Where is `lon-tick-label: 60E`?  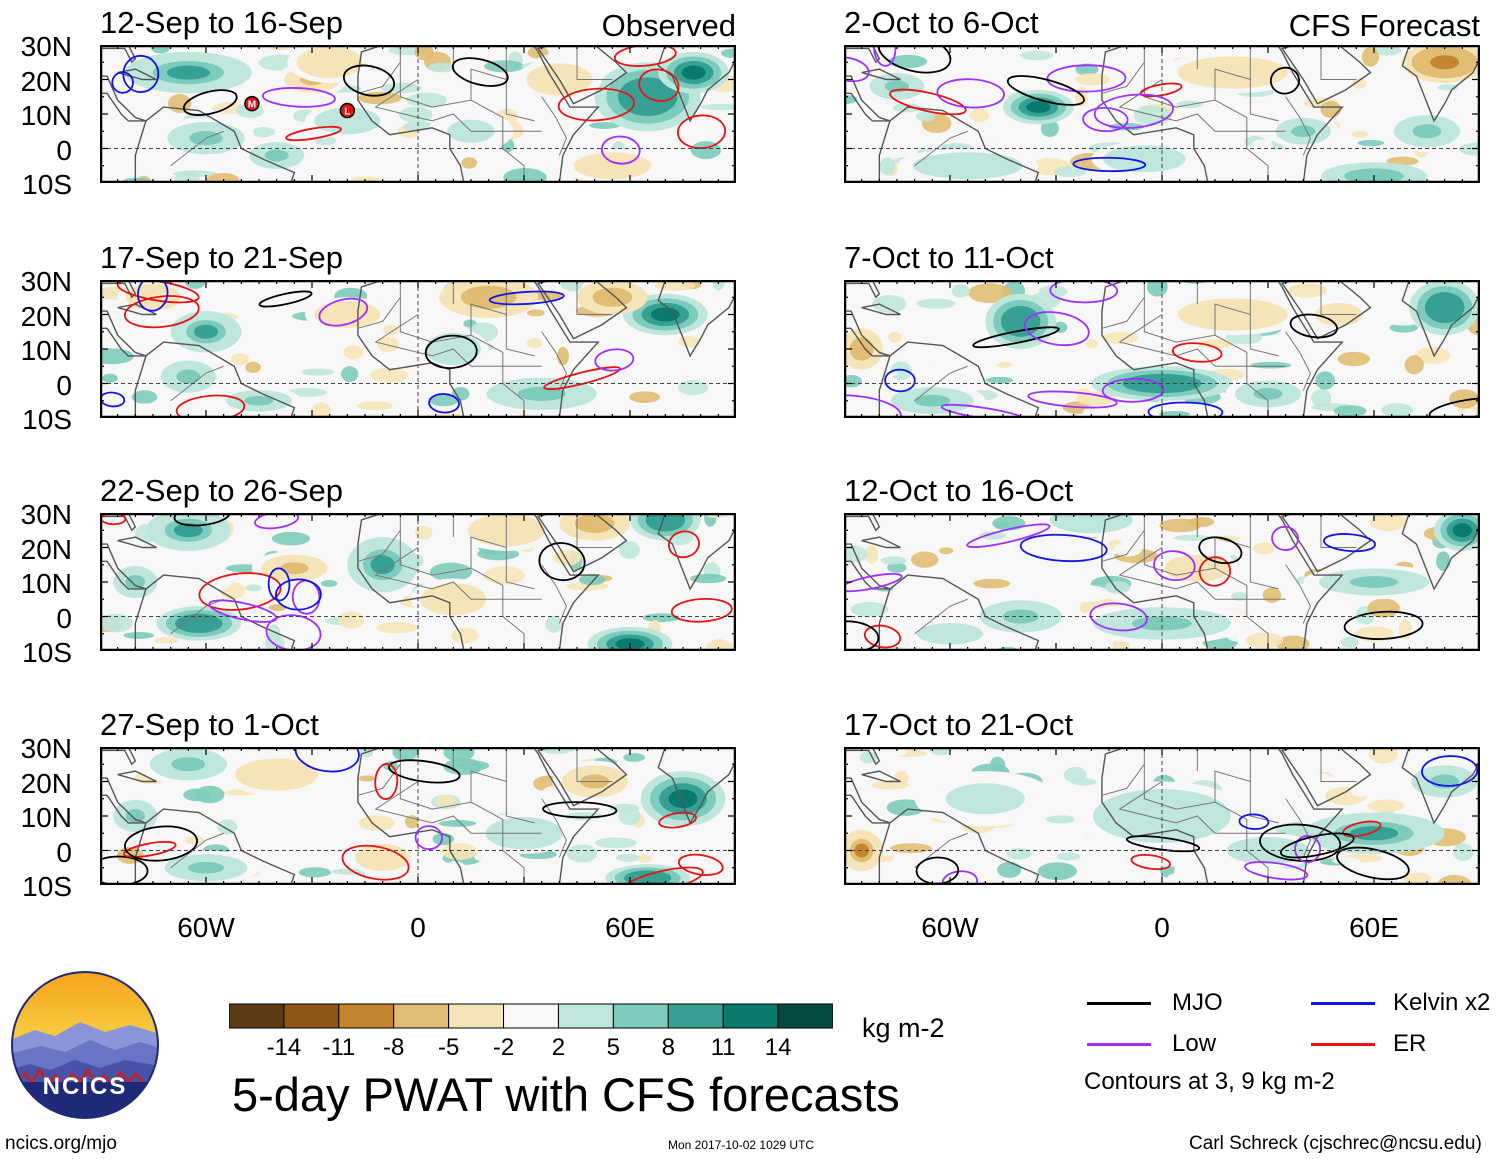 lon-tick-label: 60E is located at coordinates (630, 927).